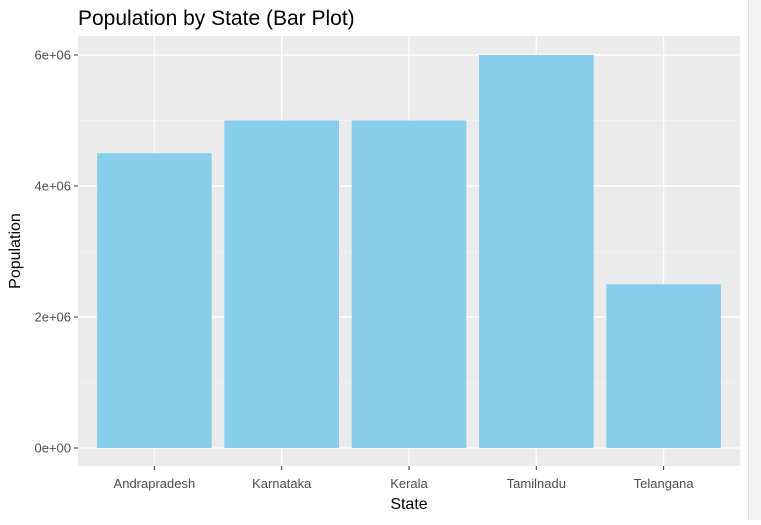 The height and width of the screenshot is (525, 761). What do you see at coordinates (409, 284) in the screenshot?
I see `bar-kerala` at bounding box center [409, 284].